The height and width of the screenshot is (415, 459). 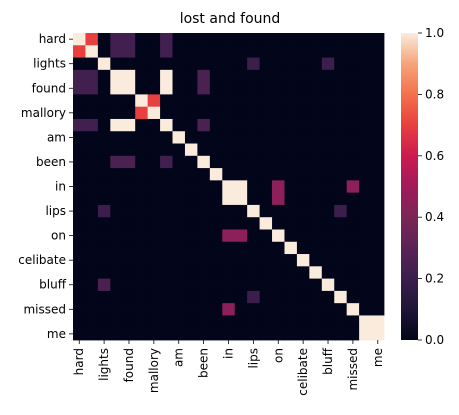 I want to click on x-tick-label: lights, so click(x=104, y=364).